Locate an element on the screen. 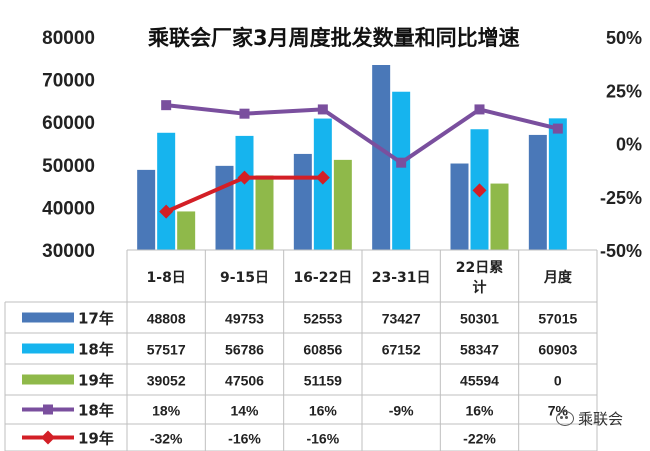  category-label: 23-31日 is located at coordinates (401, 278).